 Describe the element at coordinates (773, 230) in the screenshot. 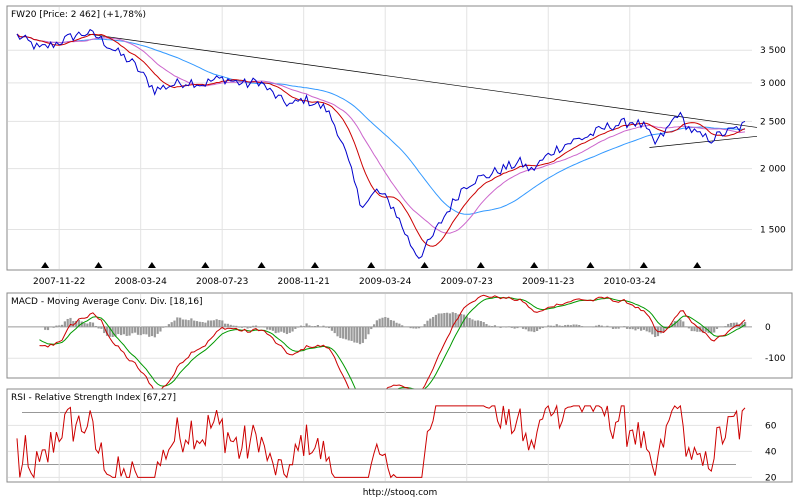

I see `price-y-tick-label: 1 500` at that location.